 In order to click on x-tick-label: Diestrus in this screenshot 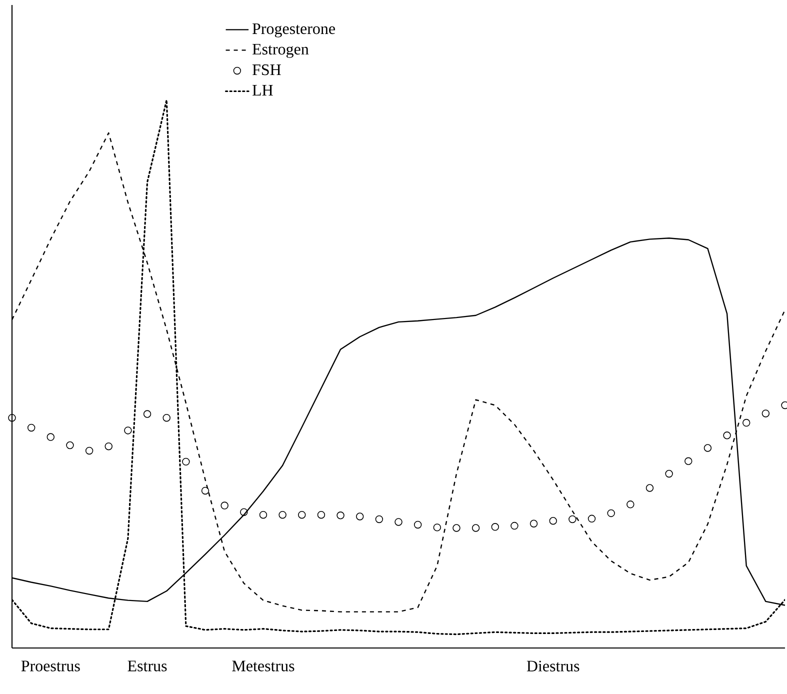, I will do `click(553, 666)`.